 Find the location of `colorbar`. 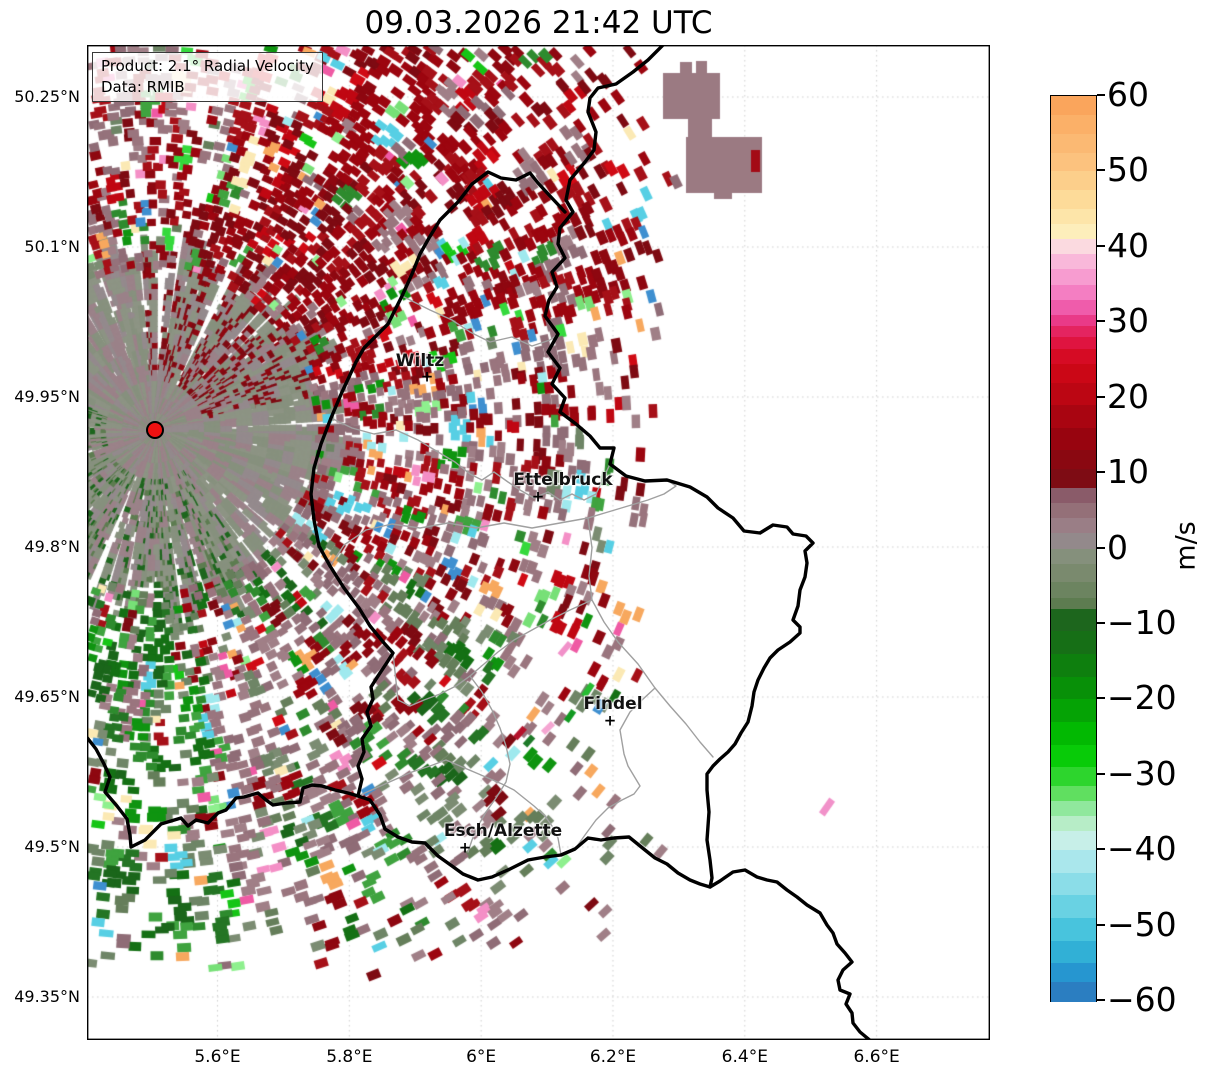

colorbar is located at coordinates (1073, 548).